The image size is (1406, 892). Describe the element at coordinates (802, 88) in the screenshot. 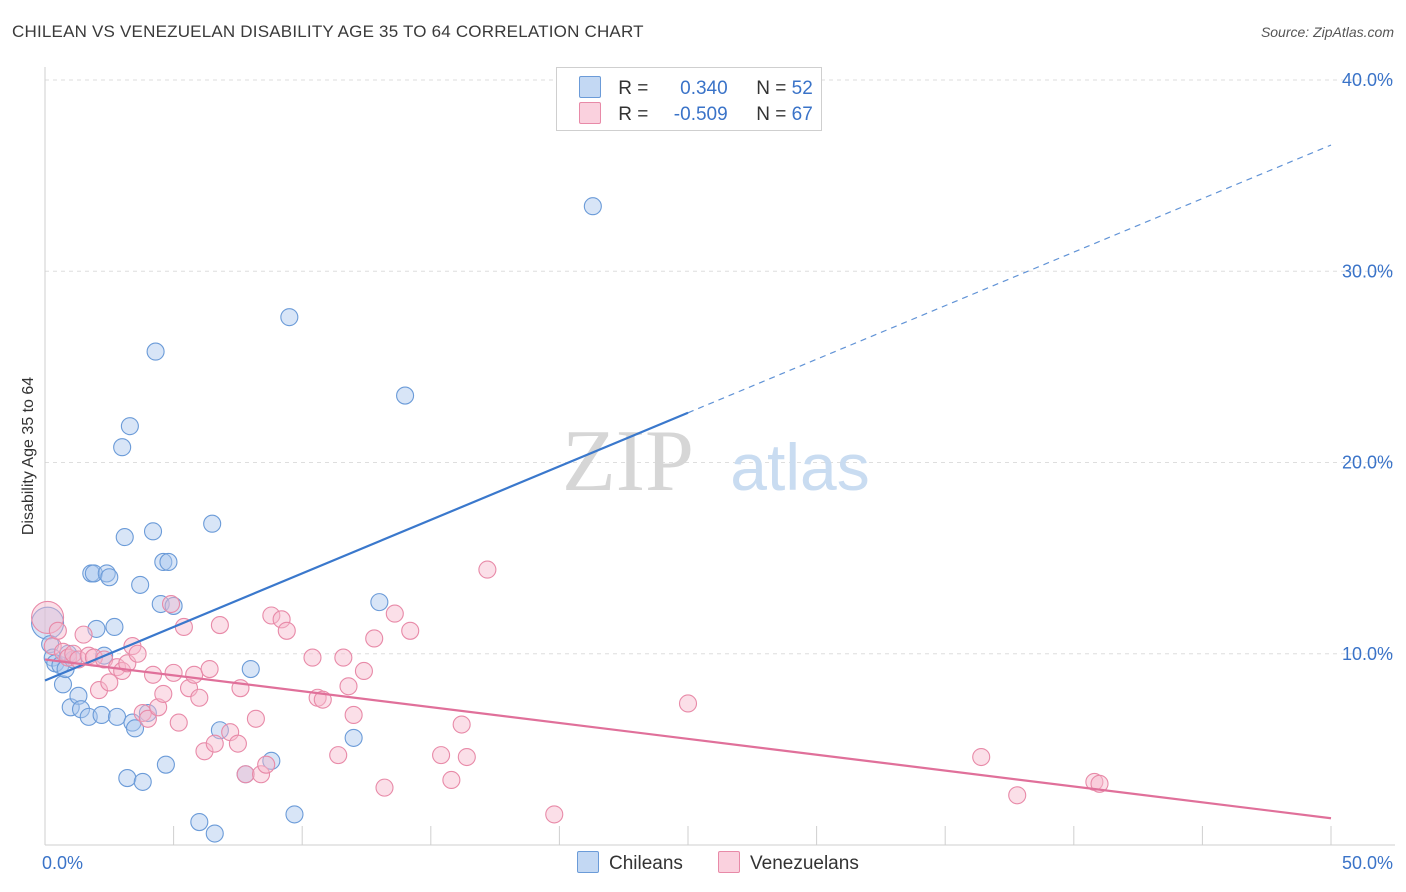

I see `legend-n-value: 52` at that location.